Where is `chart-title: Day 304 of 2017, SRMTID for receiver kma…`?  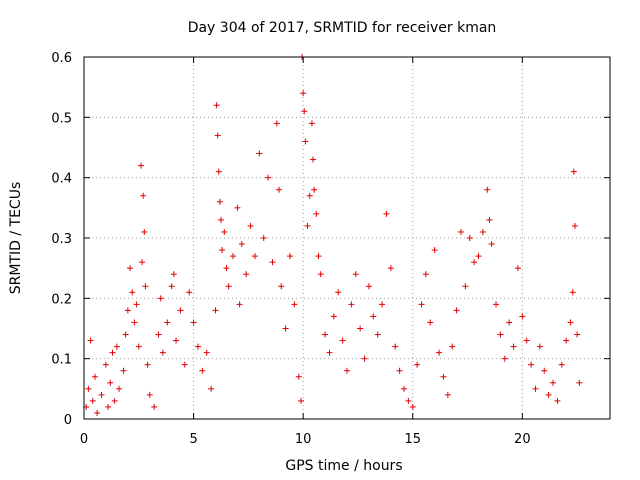 chart-title: Day 304 of 2017, SRMTID for receiver kma… is located at coordinates (342, 28).